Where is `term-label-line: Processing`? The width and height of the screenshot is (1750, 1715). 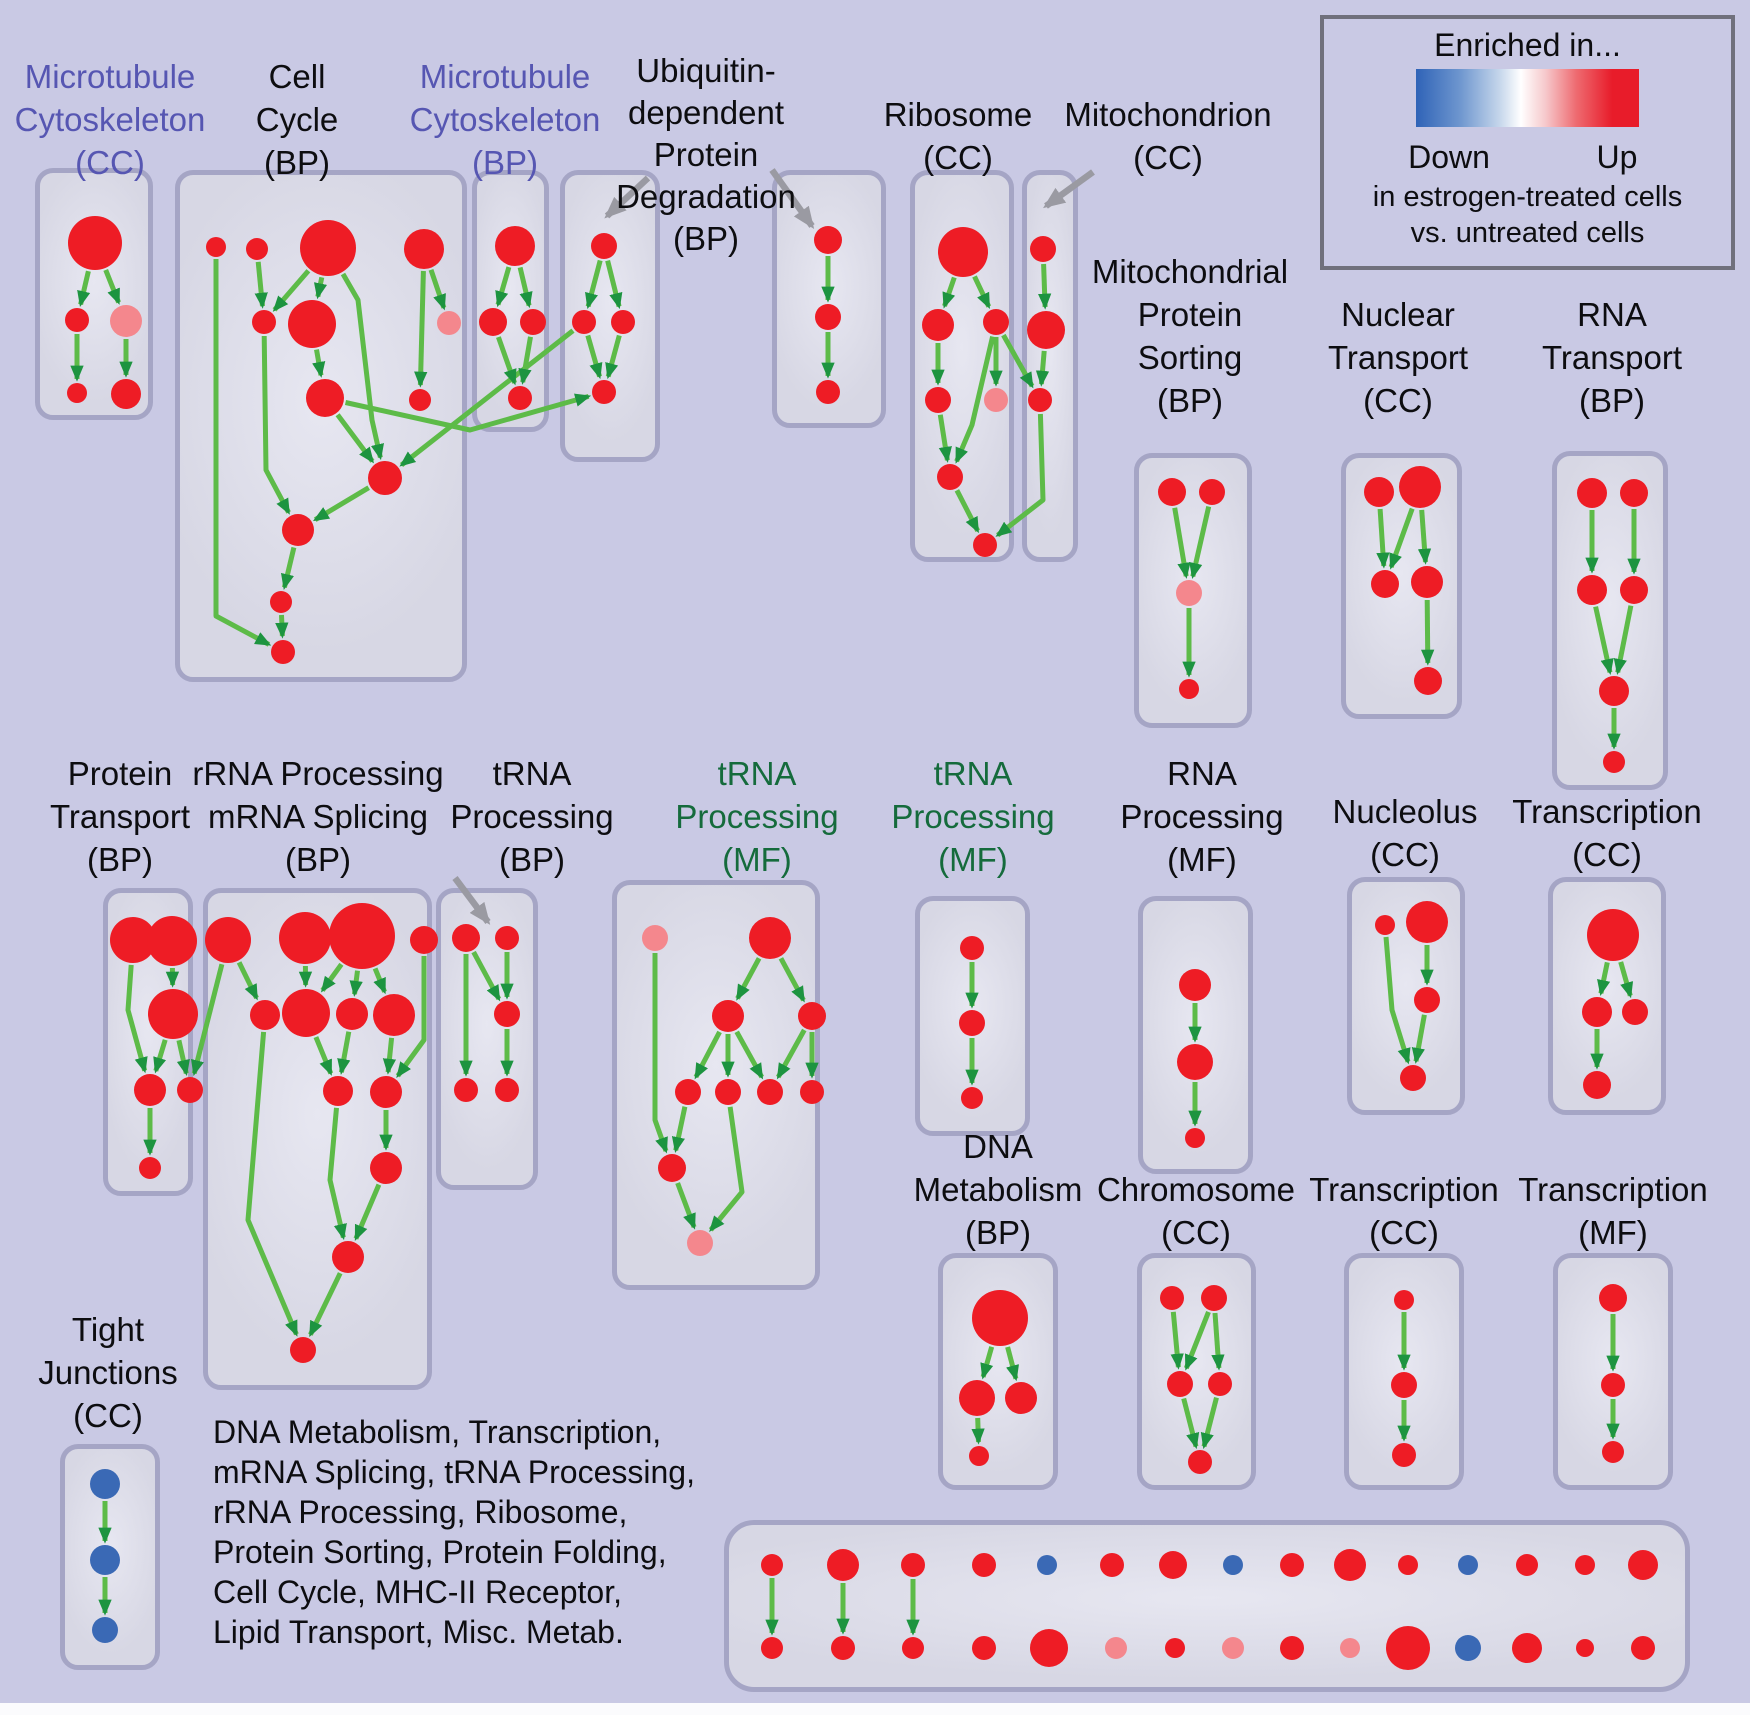 term-label-line: Processing is located at coordinates (757, 816).